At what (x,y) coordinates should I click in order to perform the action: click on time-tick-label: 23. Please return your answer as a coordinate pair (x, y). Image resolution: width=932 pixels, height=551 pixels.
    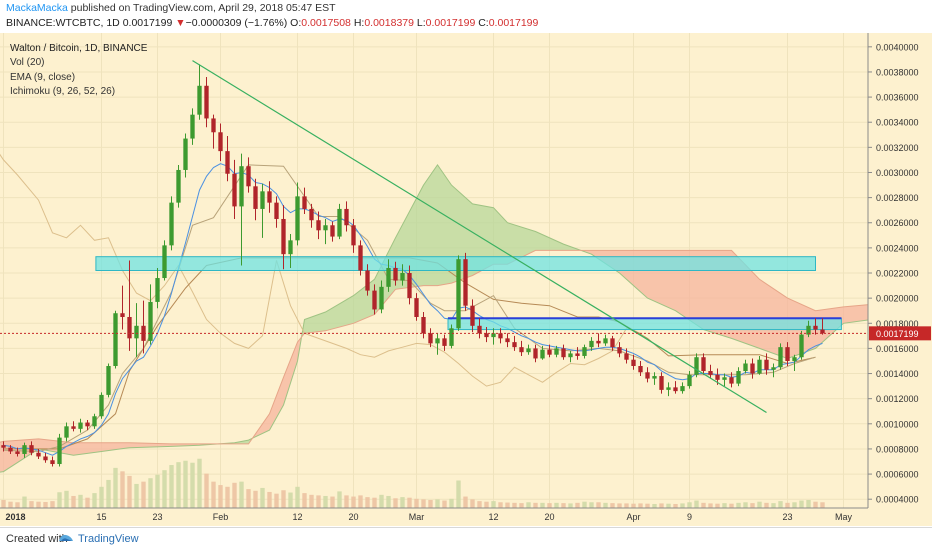
    Looking at the image, I should click on (787, 517).